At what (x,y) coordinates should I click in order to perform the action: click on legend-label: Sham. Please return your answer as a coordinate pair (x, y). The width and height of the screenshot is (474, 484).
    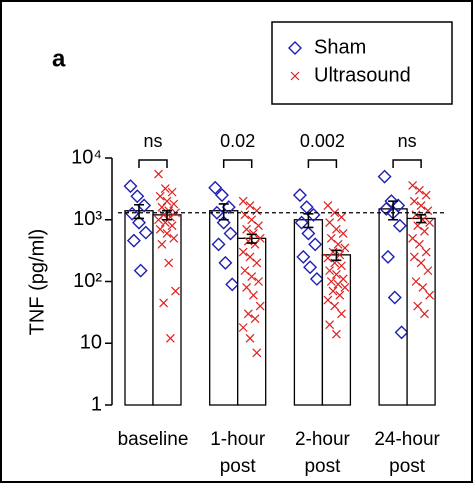
    Looking at the image, I should click on (340, 47).